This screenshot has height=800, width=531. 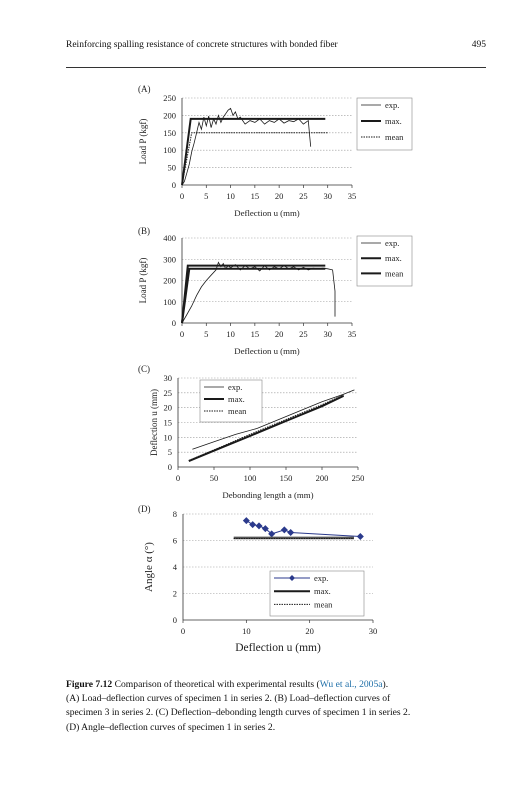 I want to click on panel-b-series-exp-line, so click(x=258, y=292).